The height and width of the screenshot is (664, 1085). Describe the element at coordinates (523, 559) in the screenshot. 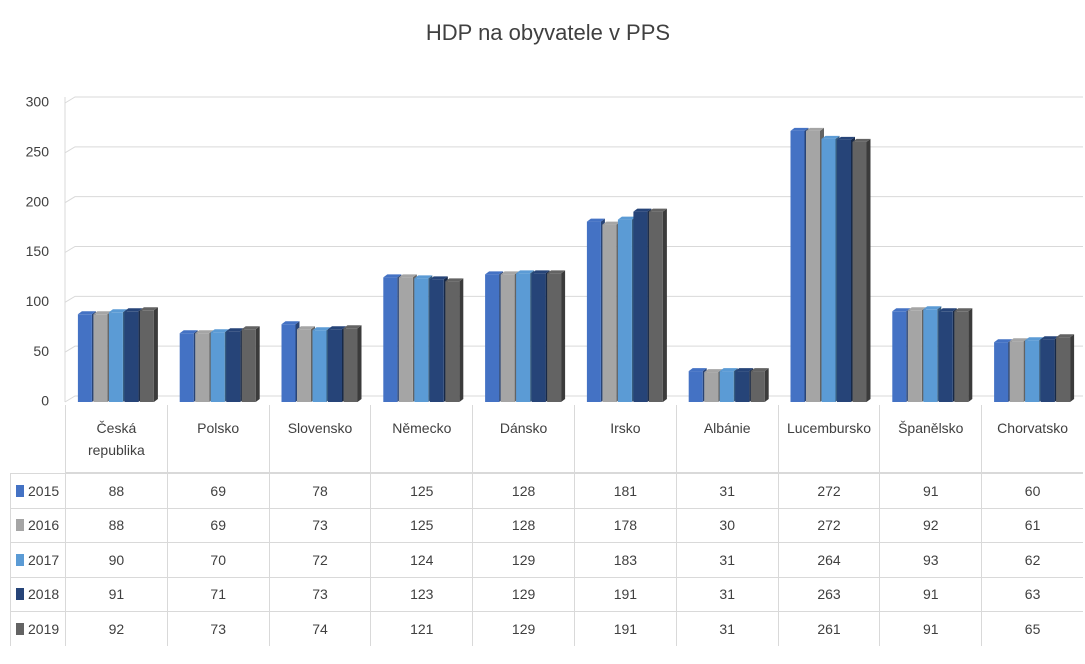

I see `table-value: 129` at that location.